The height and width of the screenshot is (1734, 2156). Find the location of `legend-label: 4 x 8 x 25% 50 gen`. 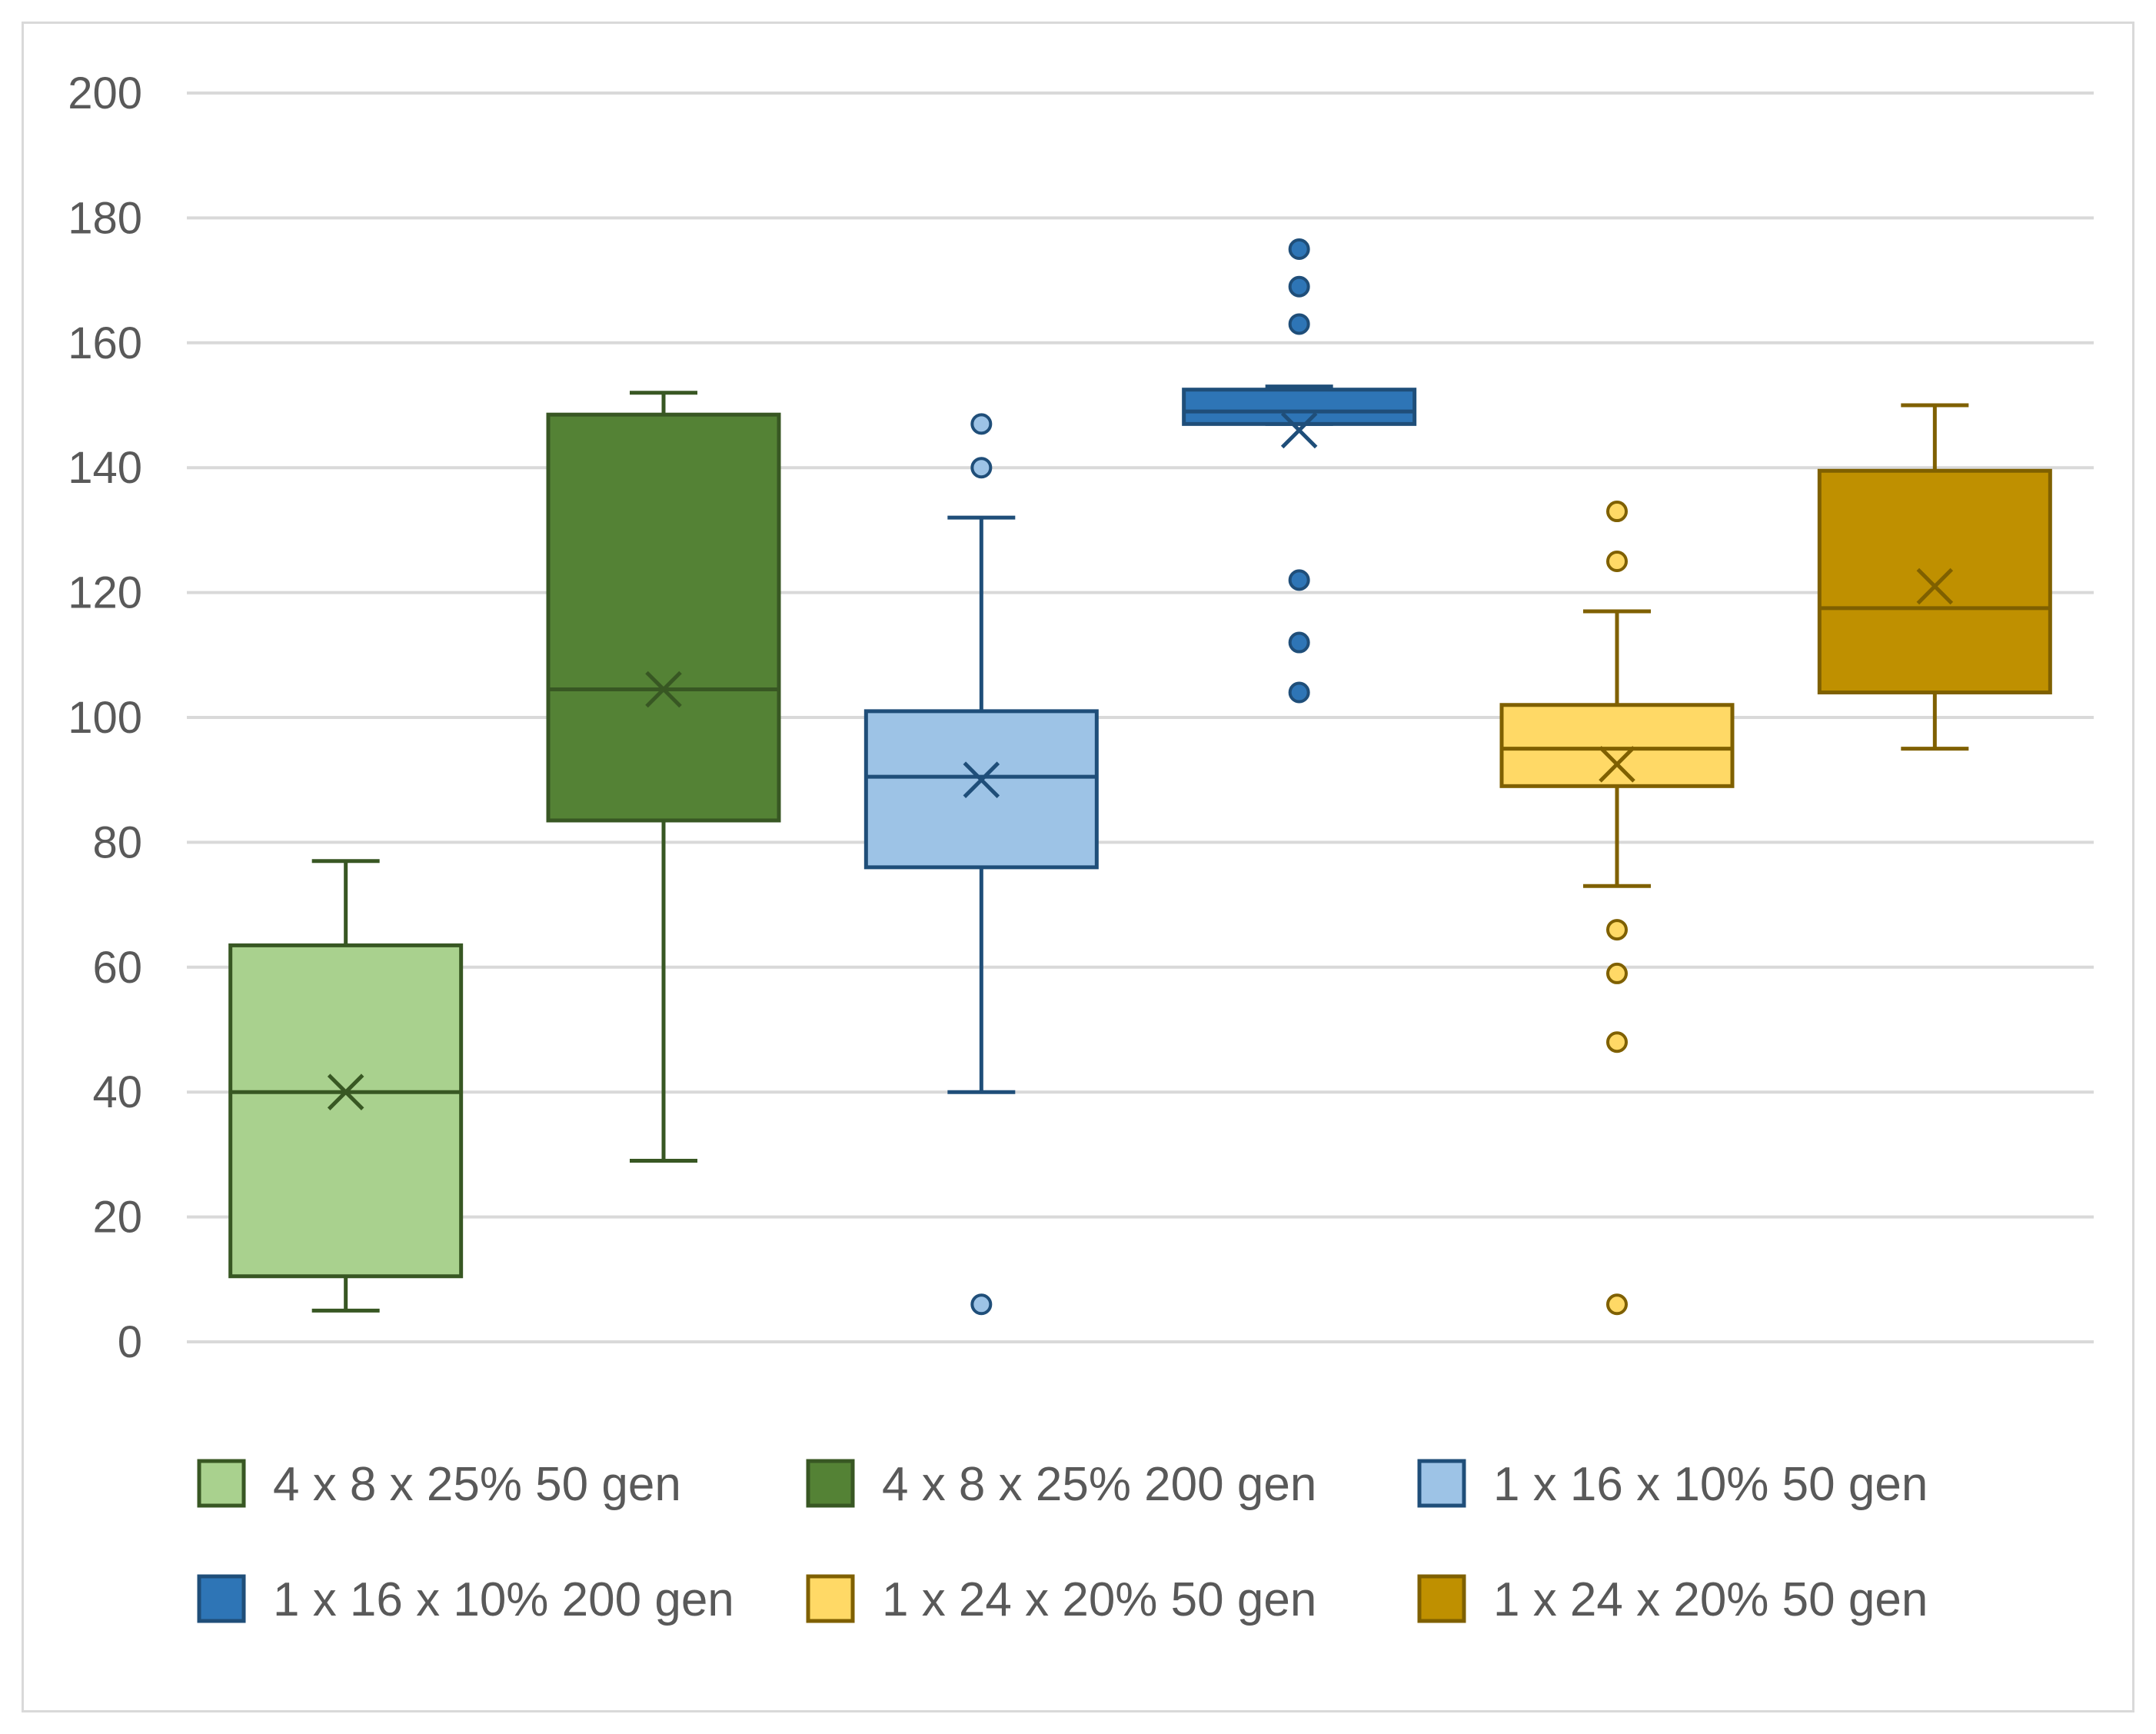

legend-label: 4 x 8 x 25% 50 gen is located at coordinates (477, 1484).